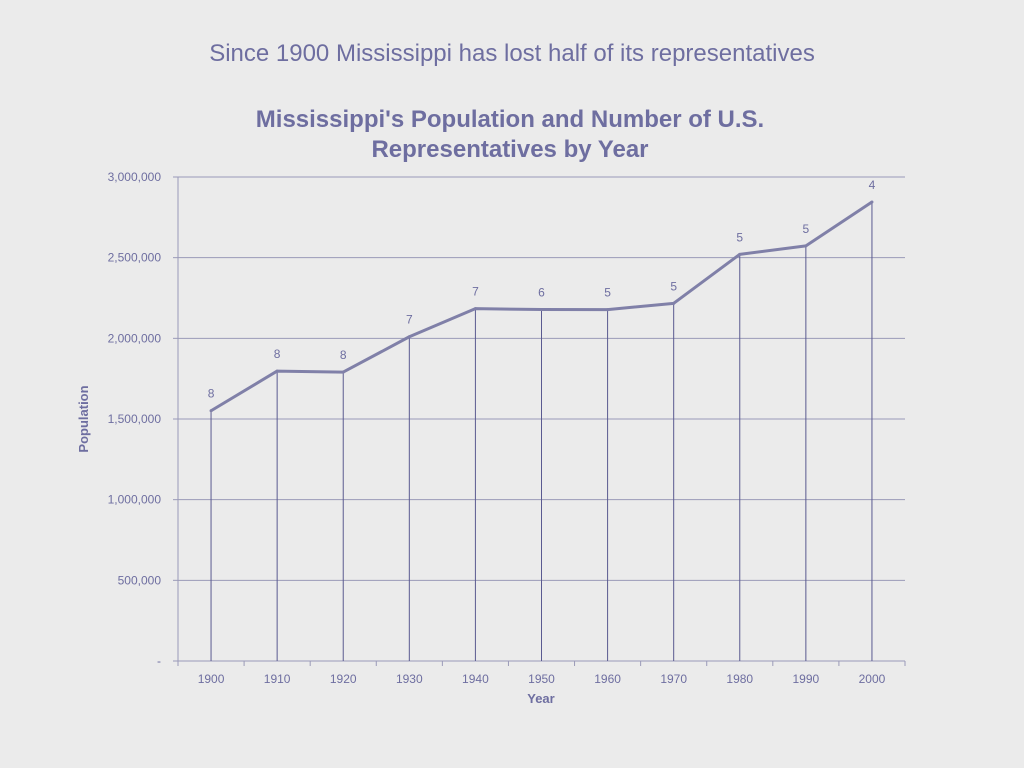 Image resolution: width=1024 pixels, height=768 pixels. I want to click on x-tick-label: 1910, so click(277, 679).